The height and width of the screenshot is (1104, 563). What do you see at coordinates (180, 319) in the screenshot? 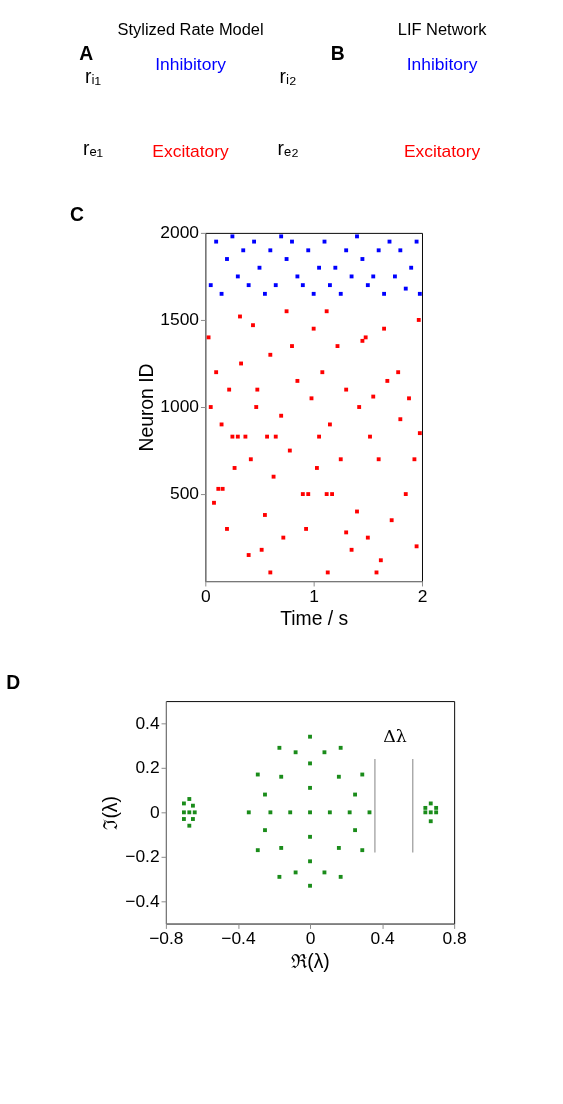
I see `y-tick-label: 1500` at bounding box center [180, 319].